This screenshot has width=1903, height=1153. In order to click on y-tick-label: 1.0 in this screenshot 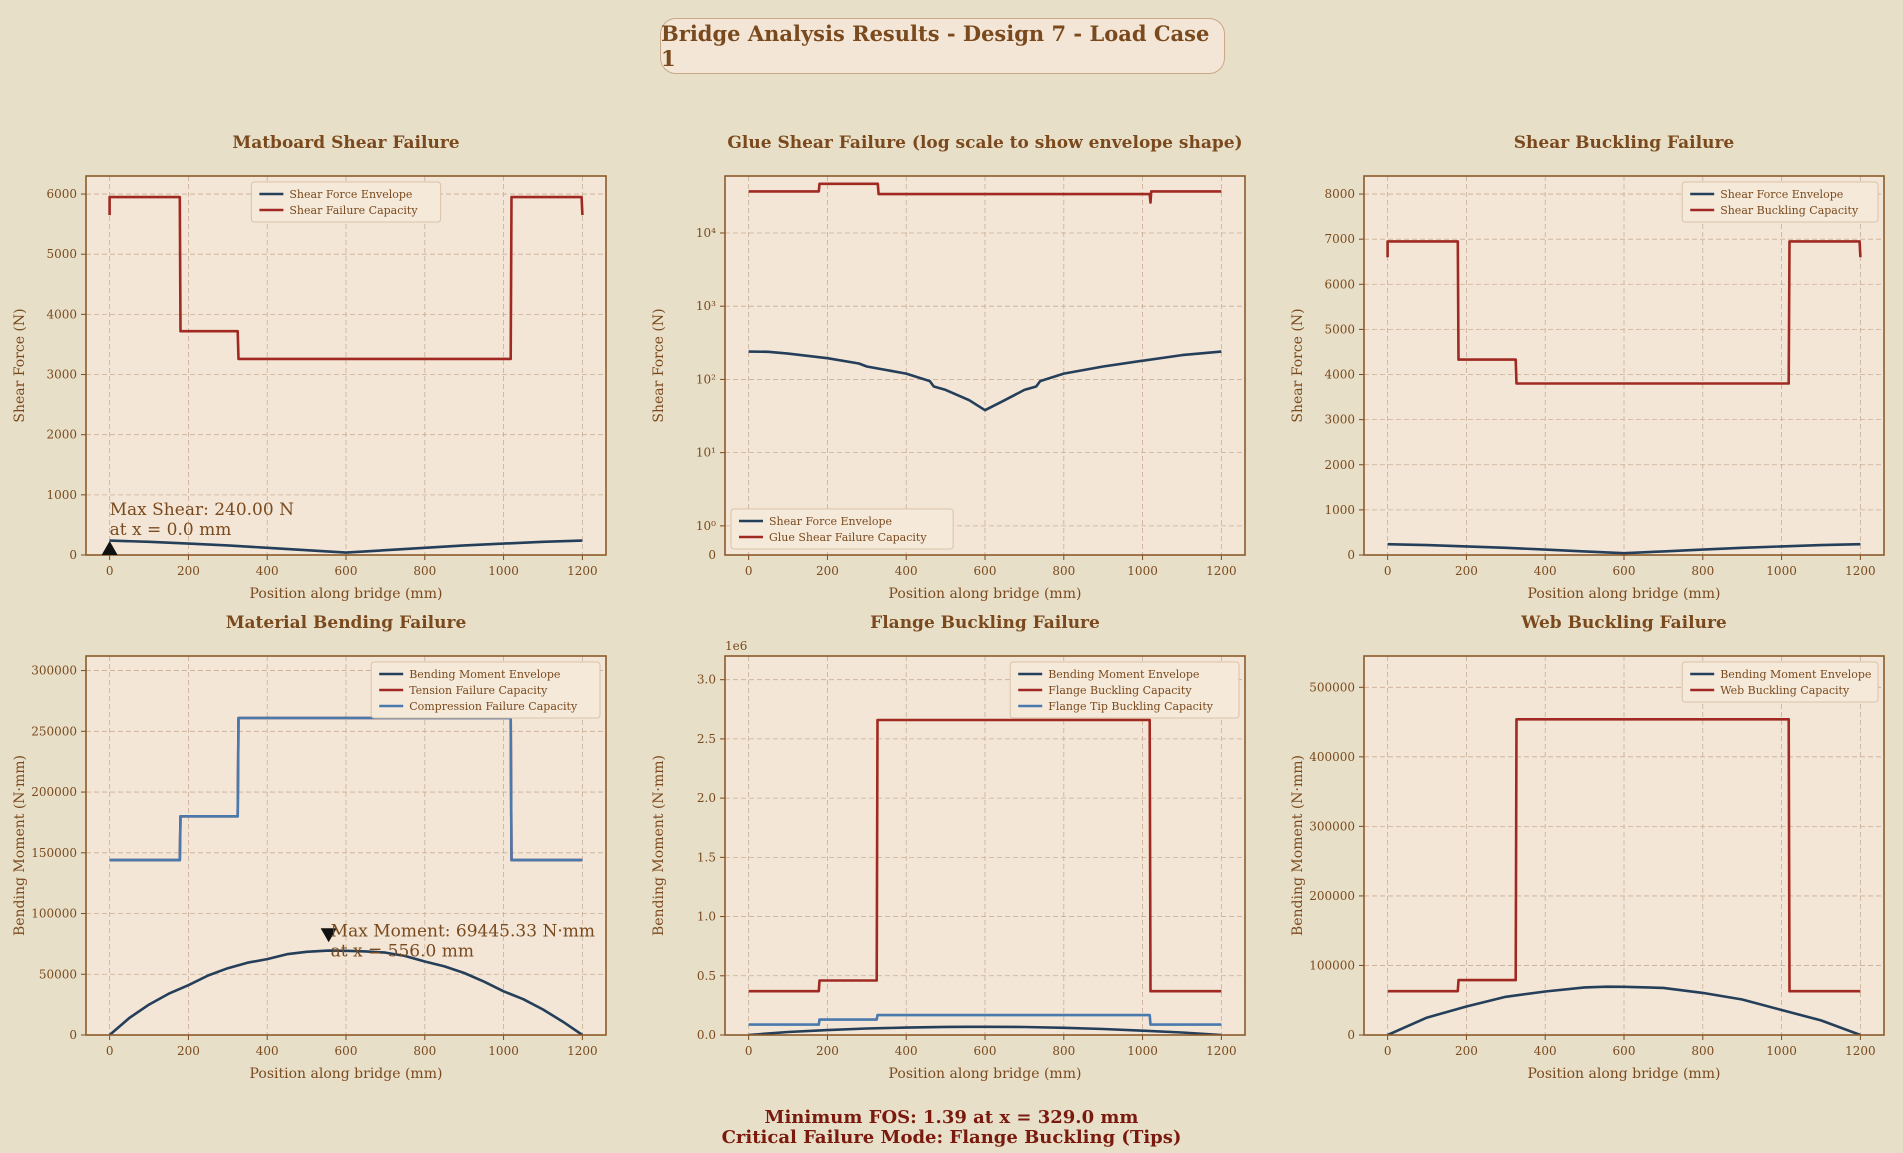, I will do `click(706, 917)`.